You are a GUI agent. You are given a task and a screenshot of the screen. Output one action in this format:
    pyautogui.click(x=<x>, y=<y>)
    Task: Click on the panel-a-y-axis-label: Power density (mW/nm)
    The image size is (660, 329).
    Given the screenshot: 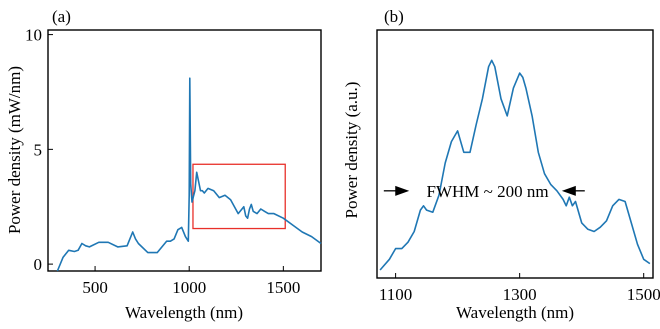 What is the action you would take?
    pyautogui.click(x=14, y=150)
    